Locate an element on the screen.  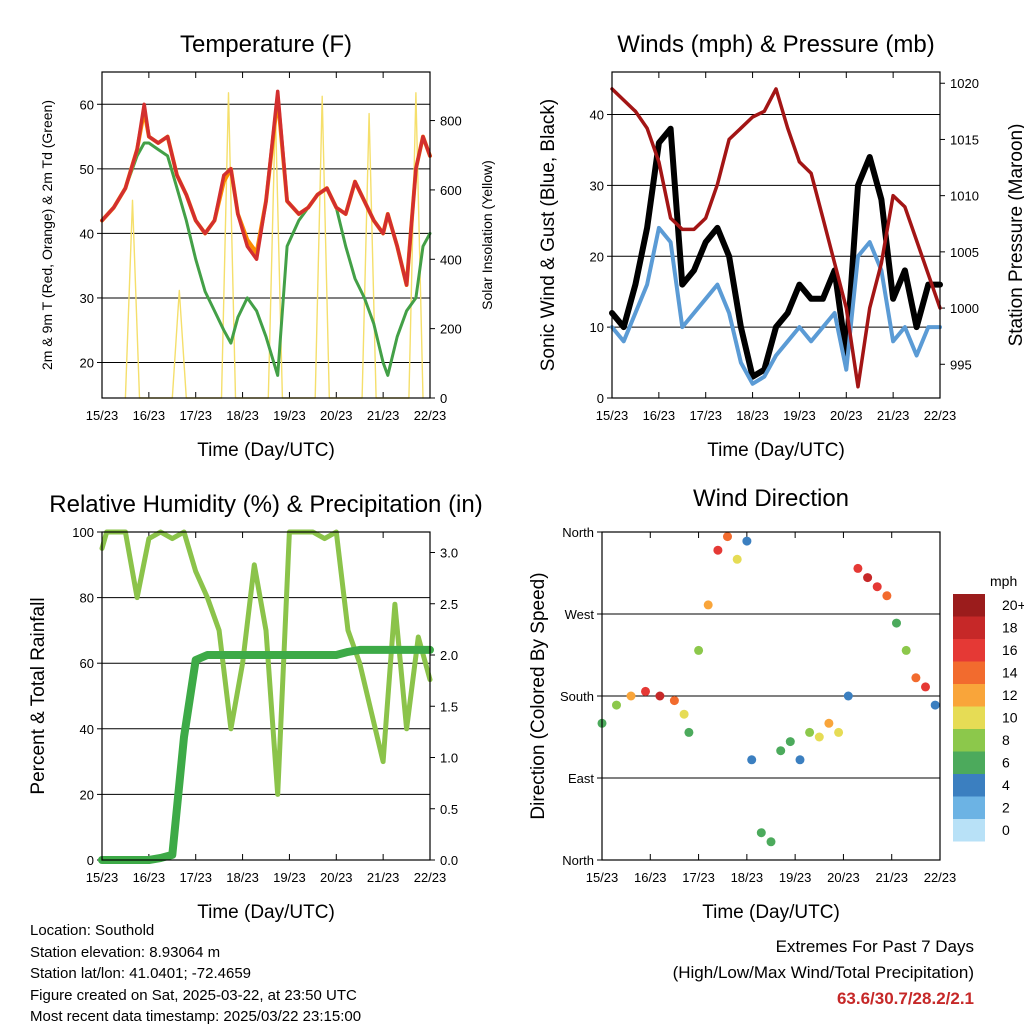
colorbar-label: 0 is located at coordinates (1006, 830).